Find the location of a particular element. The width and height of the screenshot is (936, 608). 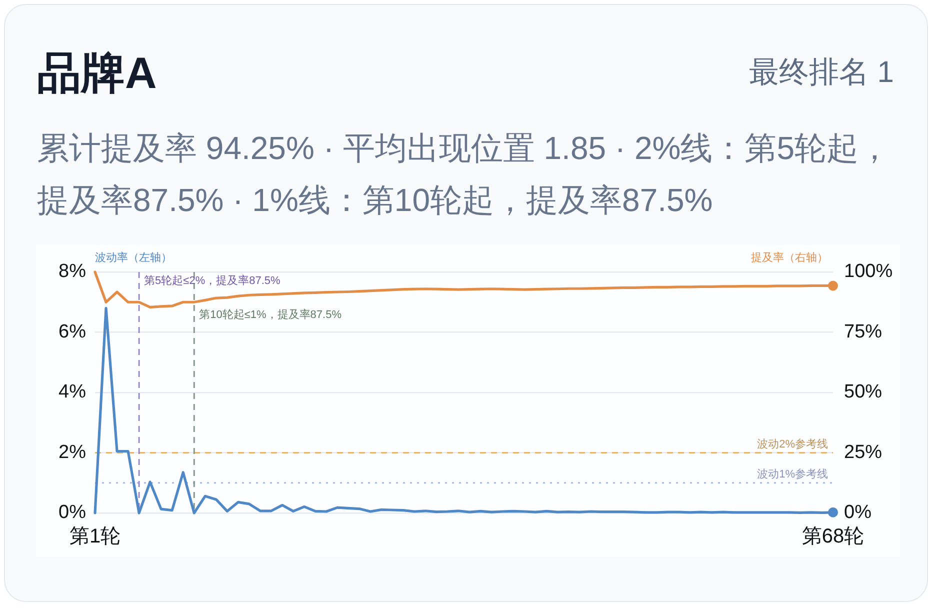

x-tick-label: 第68轮 is located at coordinates (833, 537).